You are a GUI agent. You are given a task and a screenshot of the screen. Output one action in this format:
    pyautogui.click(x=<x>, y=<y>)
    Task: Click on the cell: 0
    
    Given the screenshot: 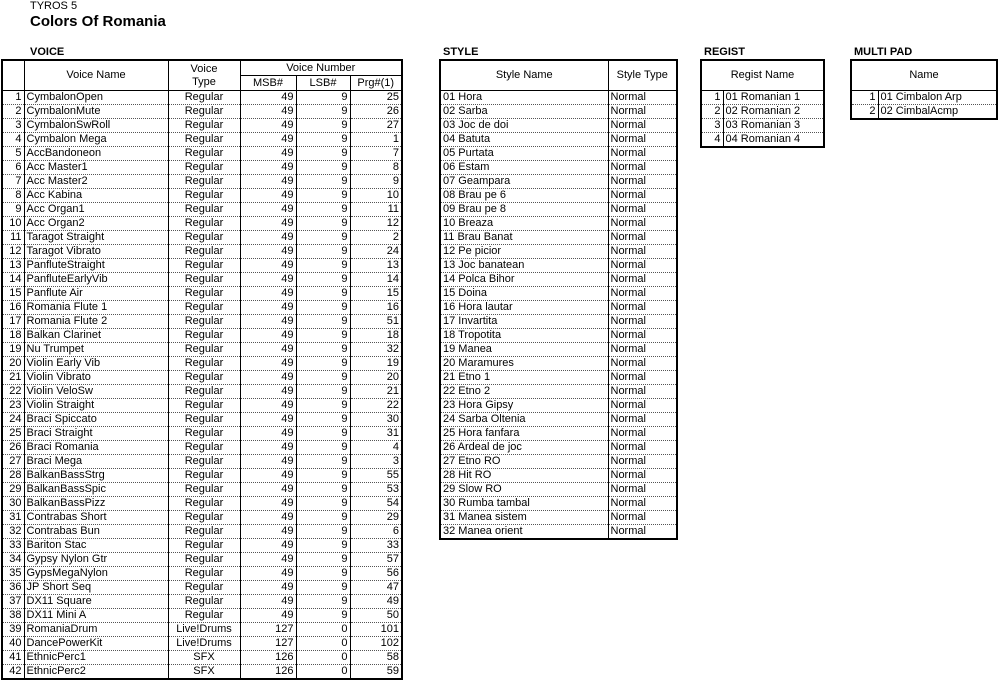 What is the action you would take?
    pyautogui.click(x=323, y=672)
    